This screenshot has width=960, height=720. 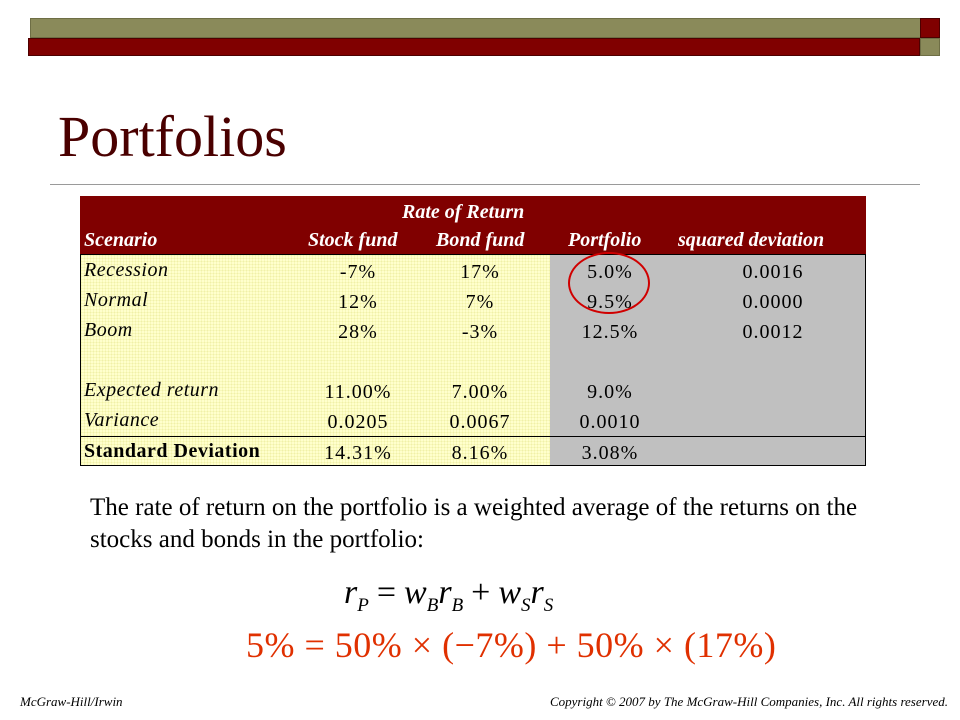 I want to click on footer-publisher: McGraw-Hill/Irwin, so click(x=71, y=701).